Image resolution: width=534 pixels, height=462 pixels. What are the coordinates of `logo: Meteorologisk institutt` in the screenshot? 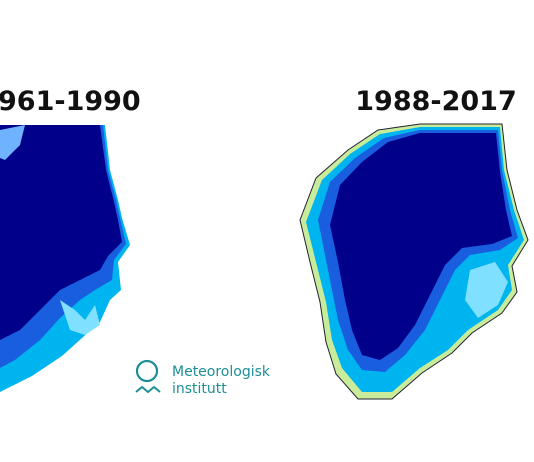 It's located at (203, 378).